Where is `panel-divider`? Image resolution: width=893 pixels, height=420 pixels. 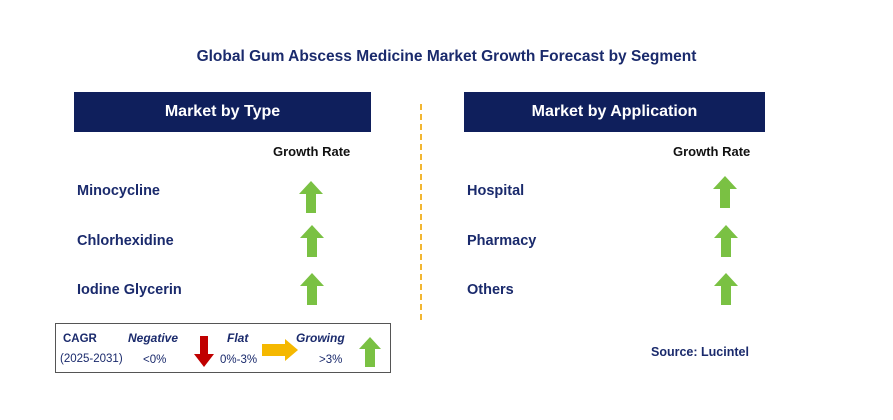
panel-divider is located at coordinates (421, 212).